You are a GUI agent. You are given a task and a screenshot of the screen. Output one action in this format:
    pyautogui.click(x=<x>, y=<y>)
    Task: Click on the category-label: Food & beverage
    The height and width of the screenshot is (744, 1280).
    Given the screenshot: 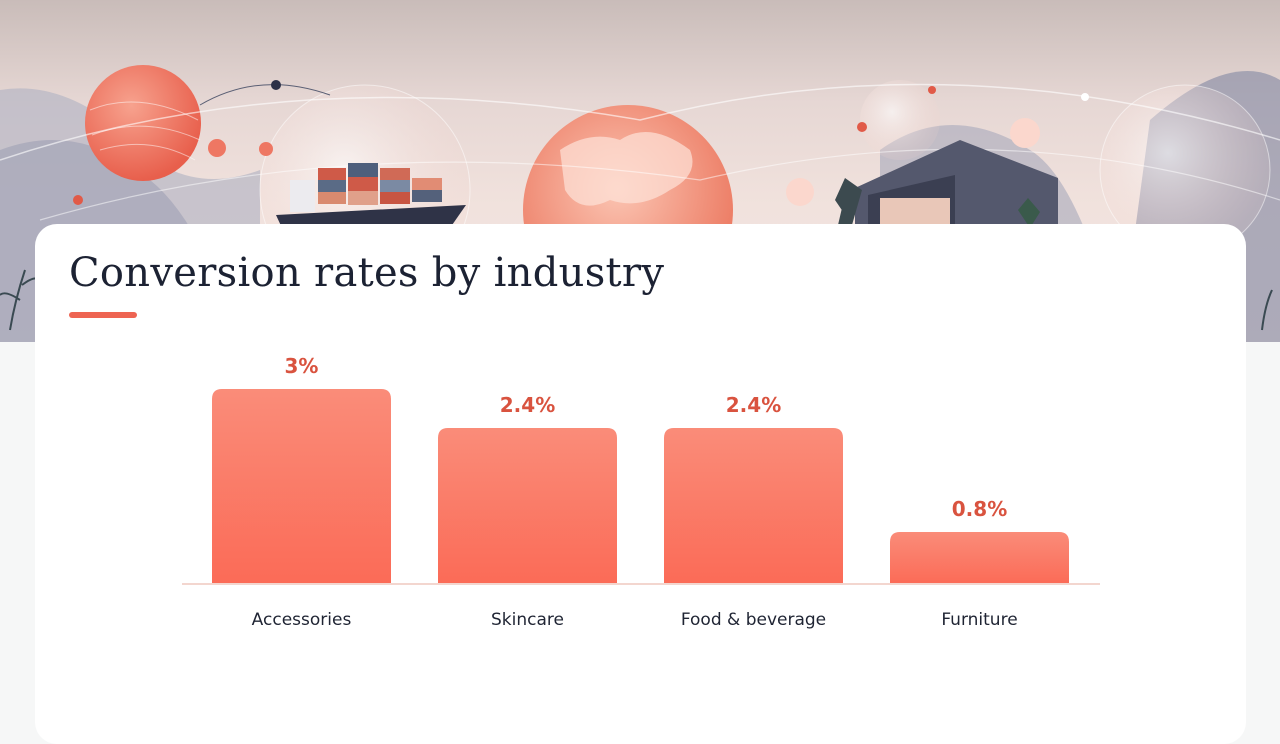 What is the action you would take?
    pyautogui.click(x=753, y=620)
    